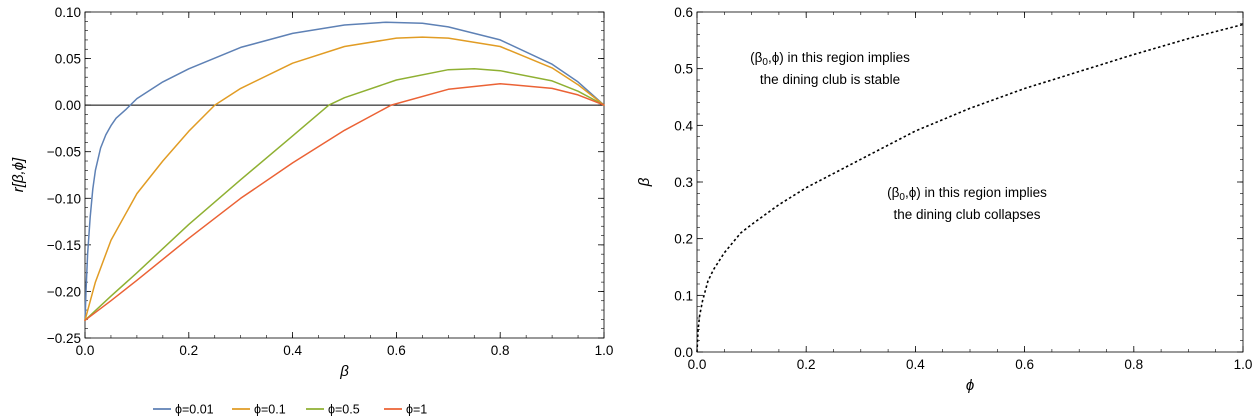 This screenshot has width=1259, height=420. What do you see at coordinates (683, 12) in the screenshot?
I see `y-tick-label: 0.6` at bounding box center [683, 12].